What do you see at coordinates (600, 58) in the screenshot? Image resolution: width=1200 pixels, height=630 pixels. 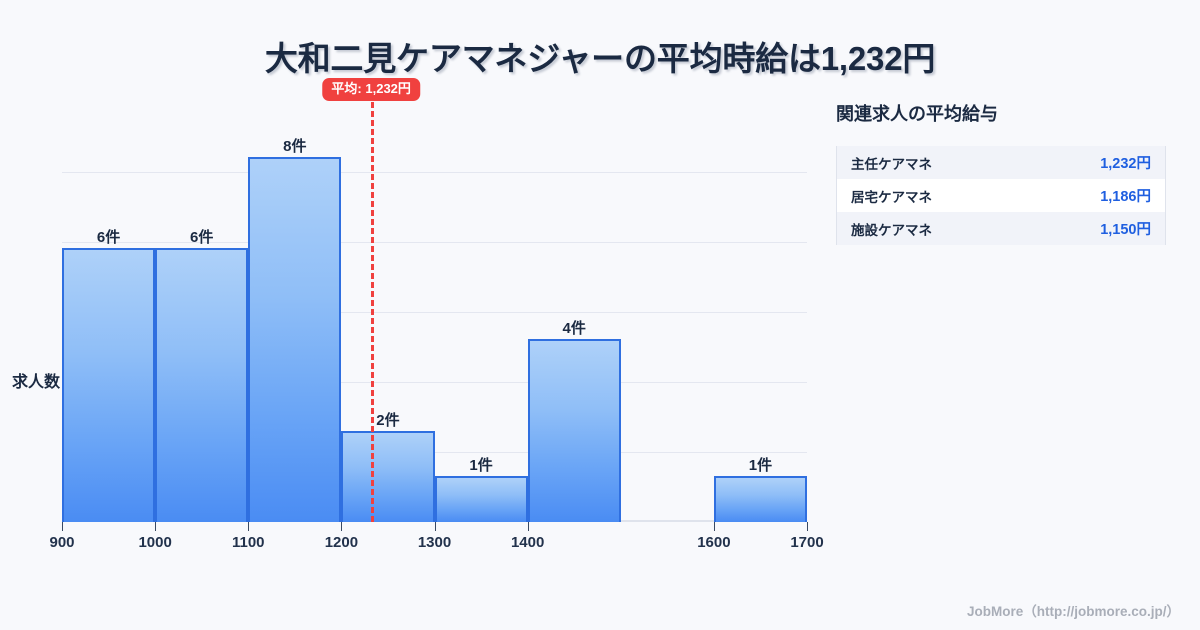 I see `page-title: 大和二見ケアマネジャーの平均時給は1,232円` at bounding box center [600, 58].